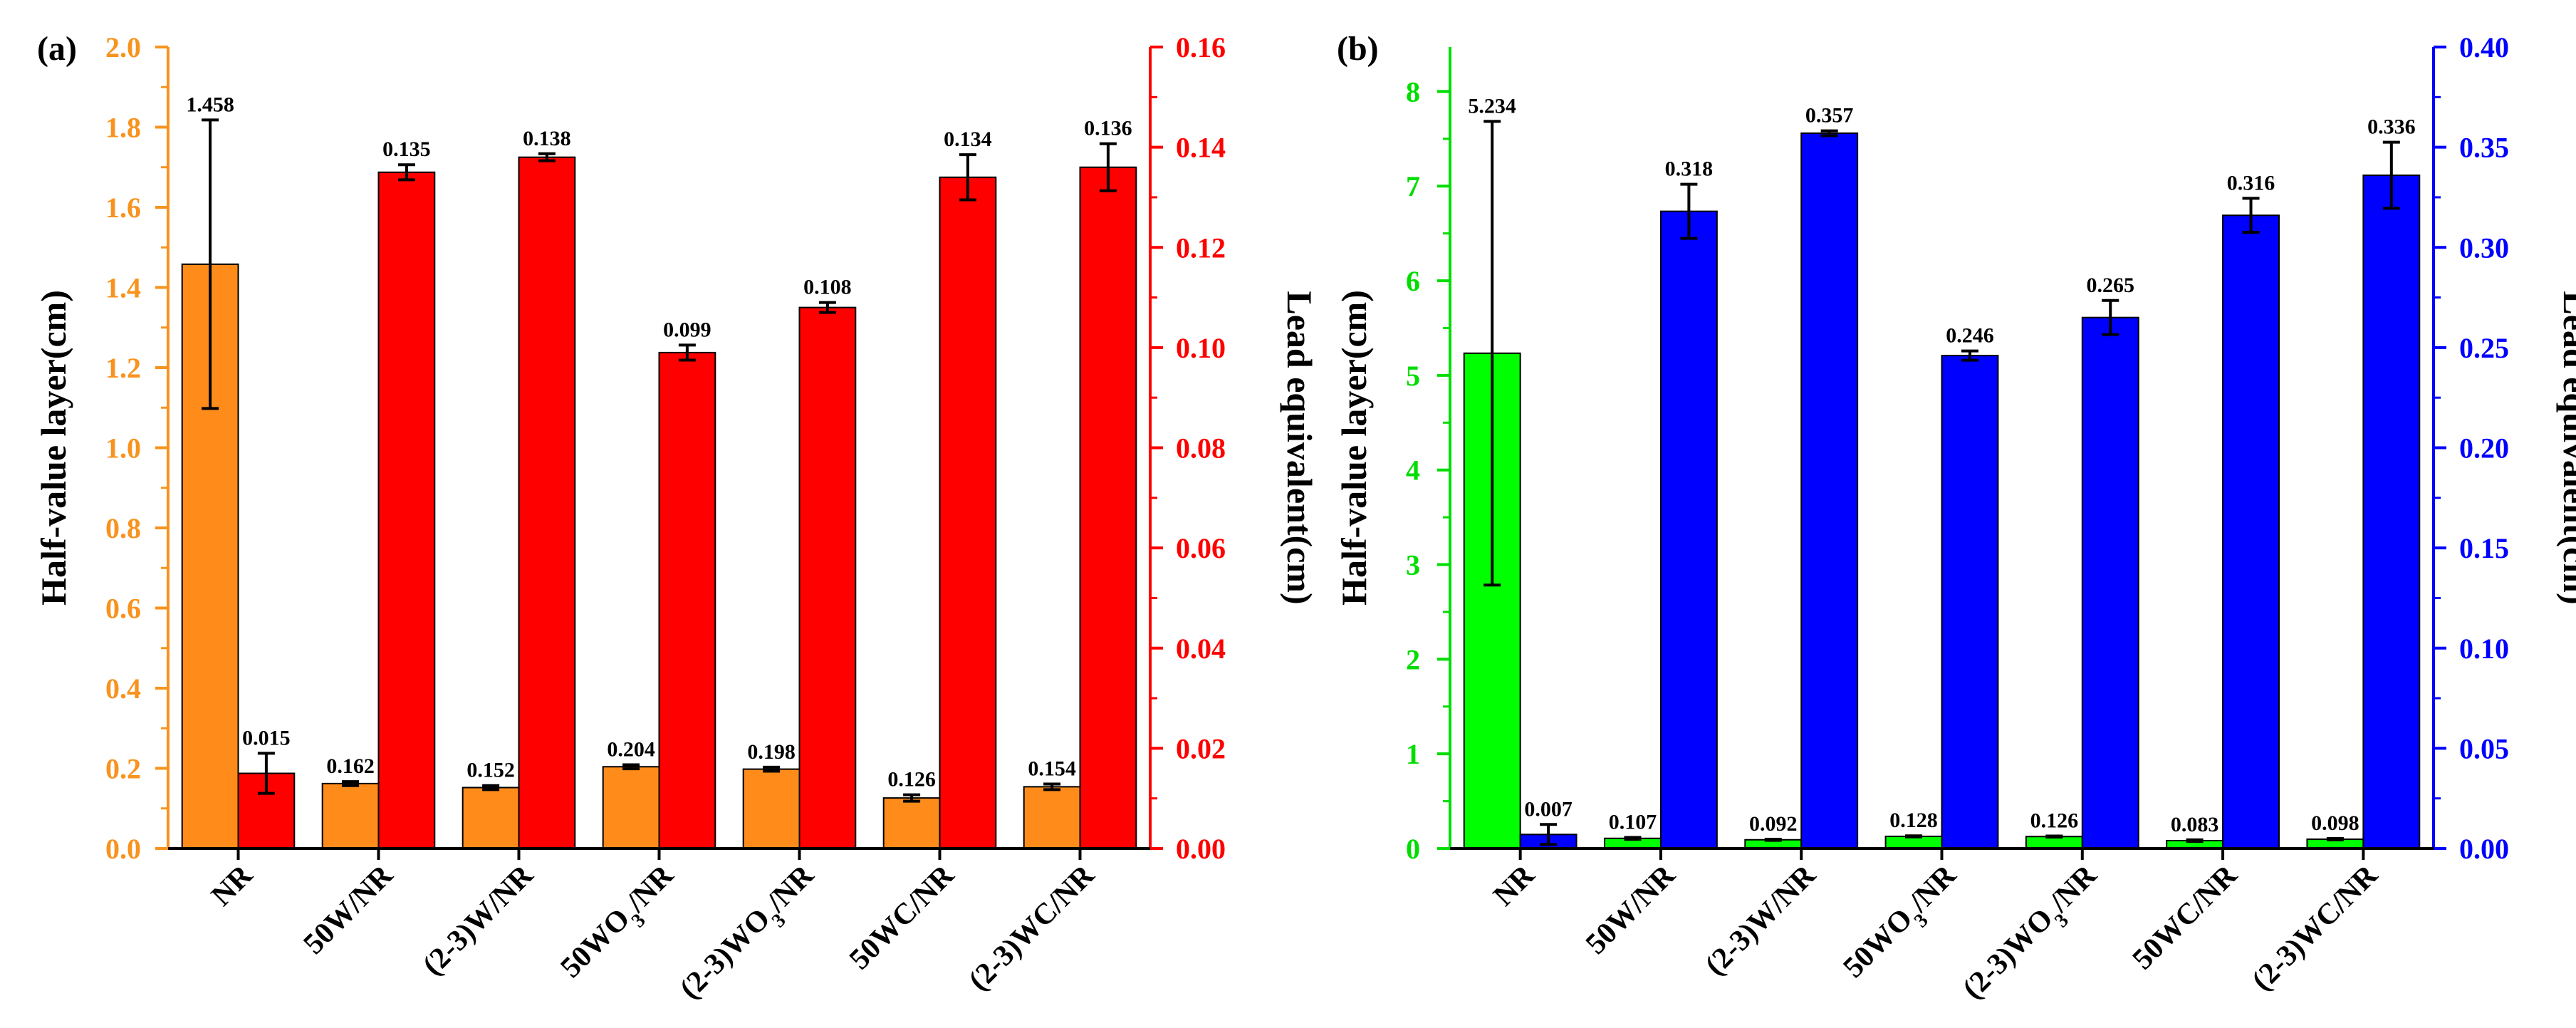 The width and height of the screenshot is (2576, 1028). Describe the element at coordinates (57, 49) in the screenshot. I see `panel-a-label: (a)` at that location.